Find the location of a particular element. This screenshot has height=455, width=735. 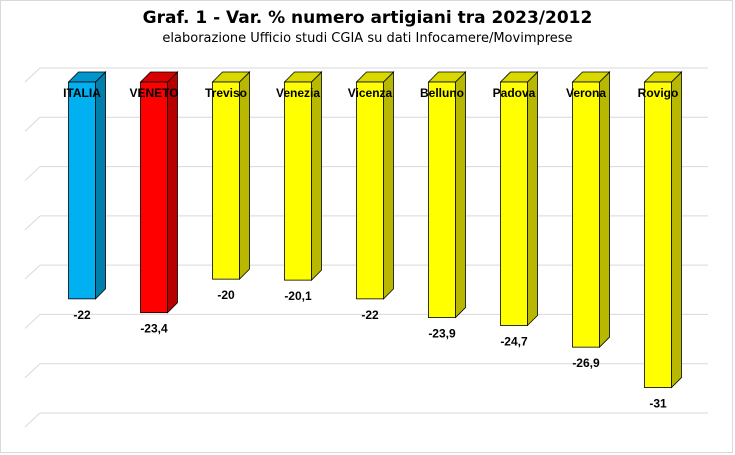

value-label: -26,9 is located at coordinates (586, 363).